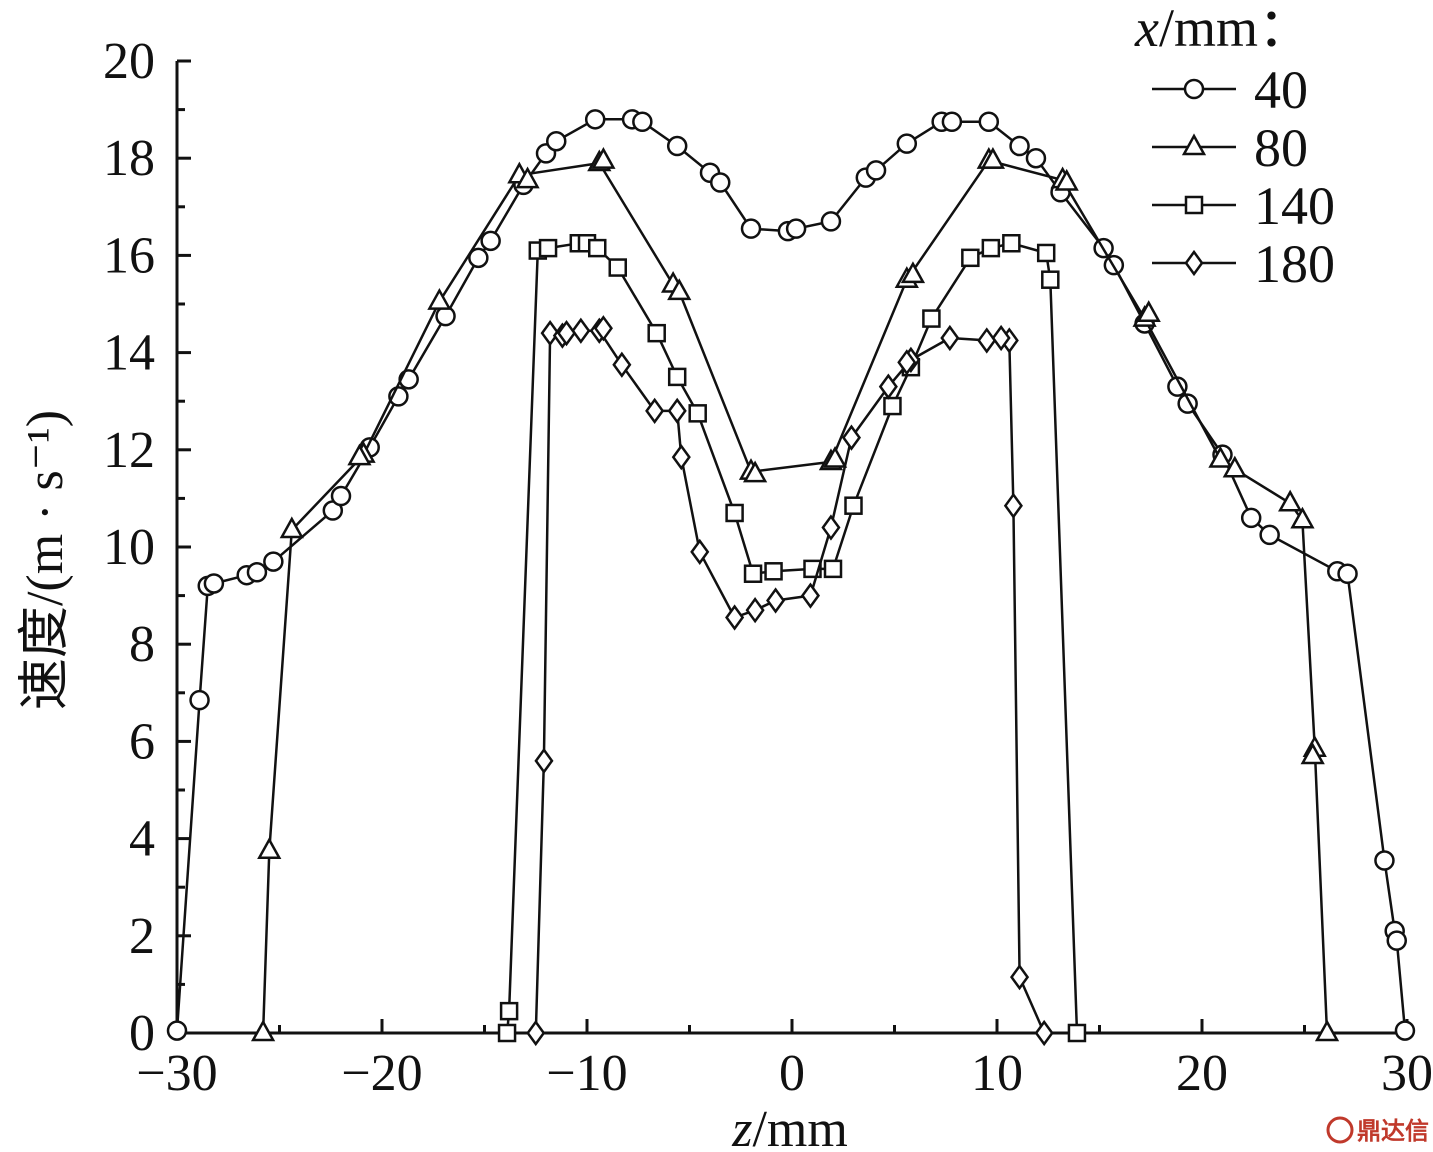 This screenshot has height=1152, width=1433. I want to click on x-tick-label: 10, so click(997, 1073).